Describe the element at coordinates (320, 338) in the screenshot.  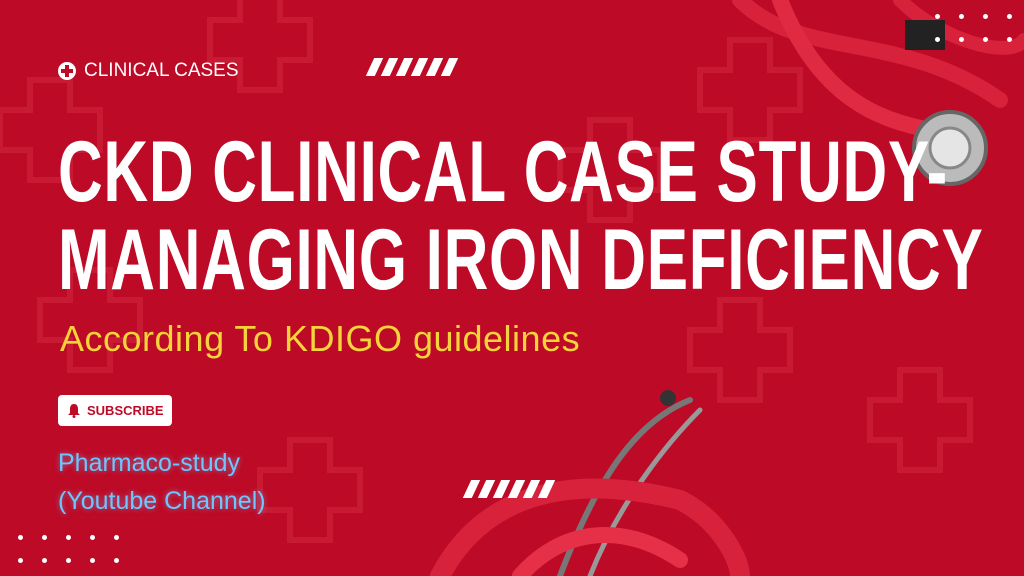
I see `subtitle: According To KDIGO guidelines` at that location.